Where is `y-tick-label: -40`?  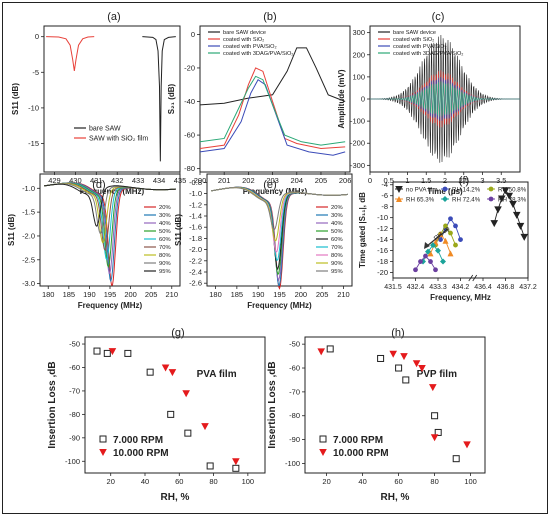
y-tick-label: -40 is located at coordinates (189, 101).